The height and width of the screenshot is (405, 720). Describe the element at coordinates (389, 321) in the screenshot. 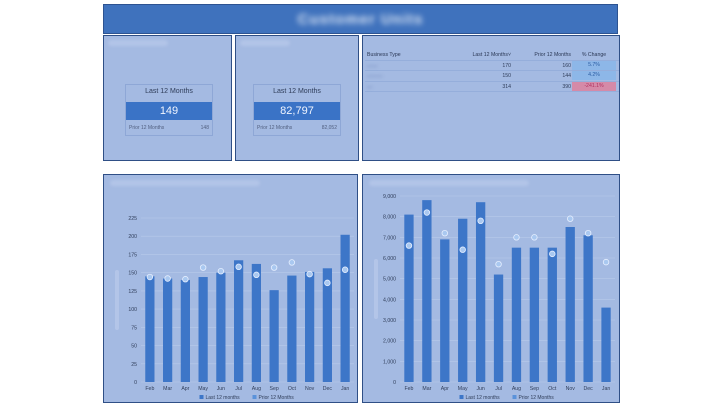

I see `y-tick-label: 3,000` at that location.